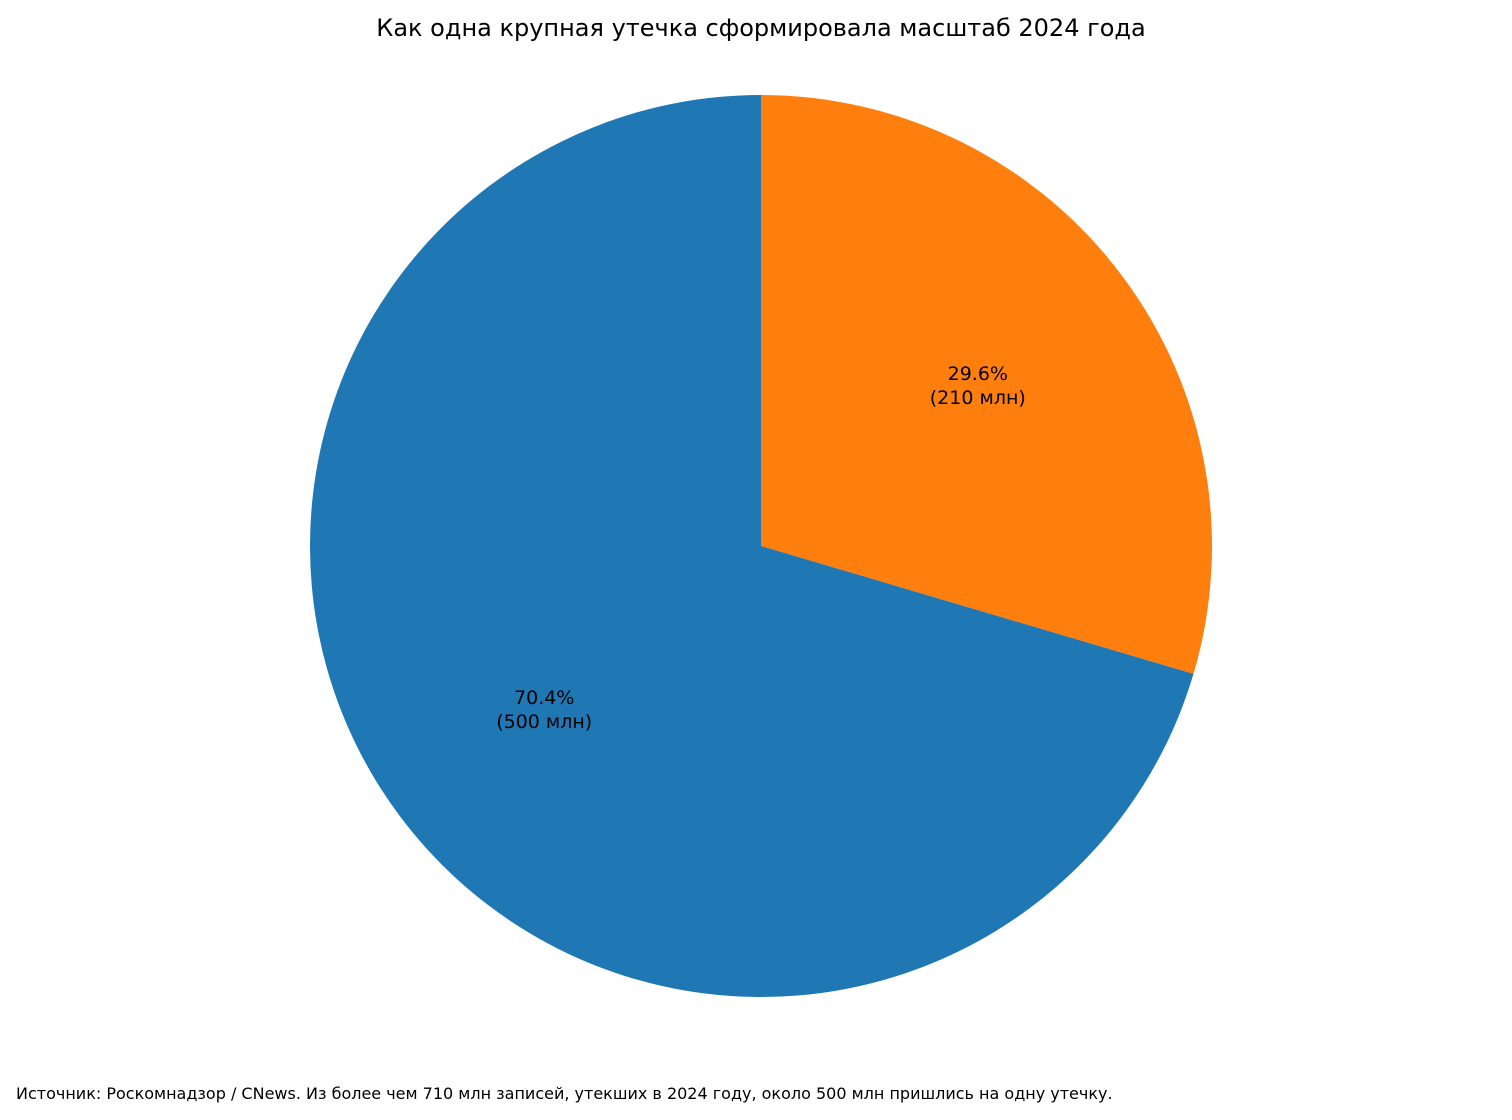 This screenshot has width=1512, height=1120. Describe the element at coordinates (978, 386) in the screenshot. I see `slice-label-0: 29.6% (210 млн)` at that location.